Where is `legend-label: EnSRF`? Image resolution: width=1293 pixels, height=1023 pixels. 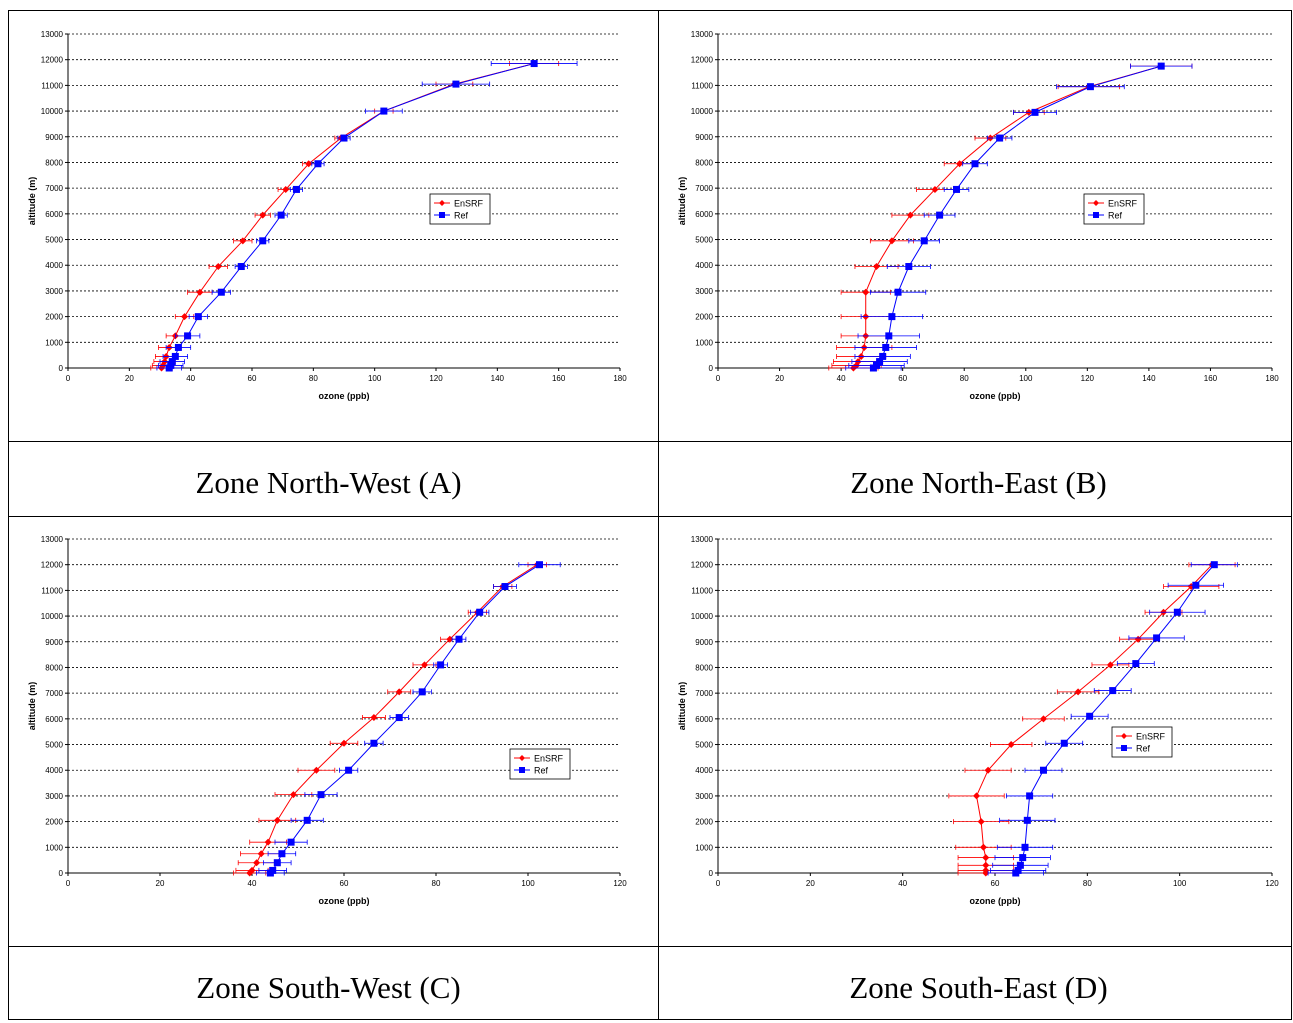
legend-label: EnSRF is located at coordinates (549, 759).